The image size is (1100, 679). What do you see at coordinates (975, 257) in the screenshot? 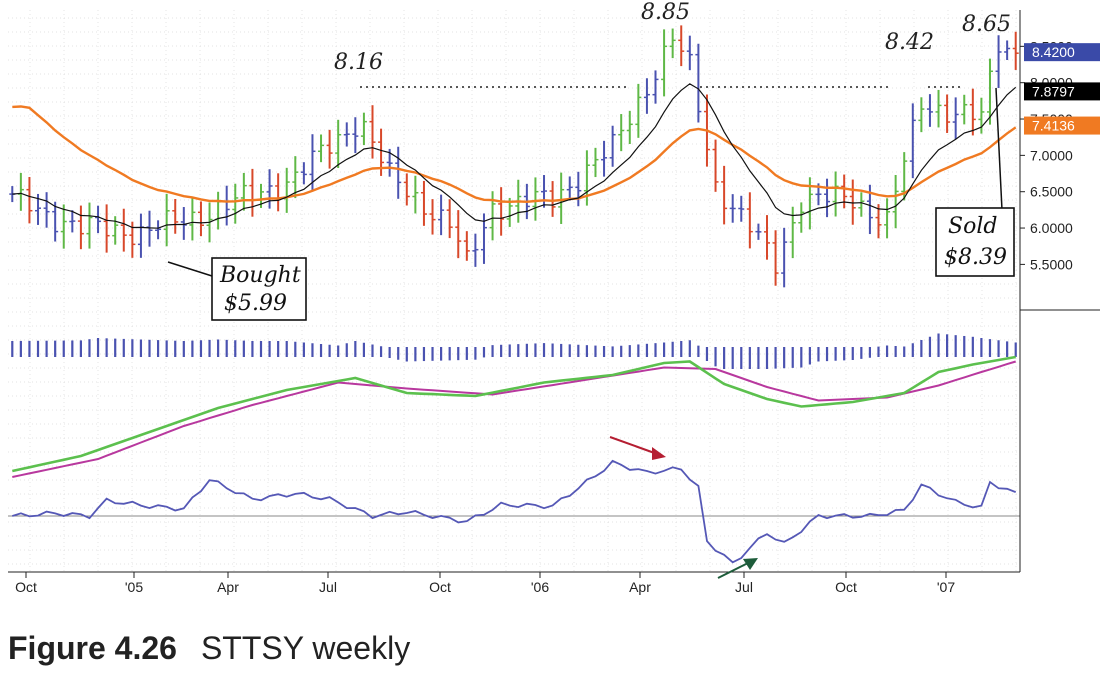
I see `sold-callout-line2: $8.39` at bounding box center [975, 257].